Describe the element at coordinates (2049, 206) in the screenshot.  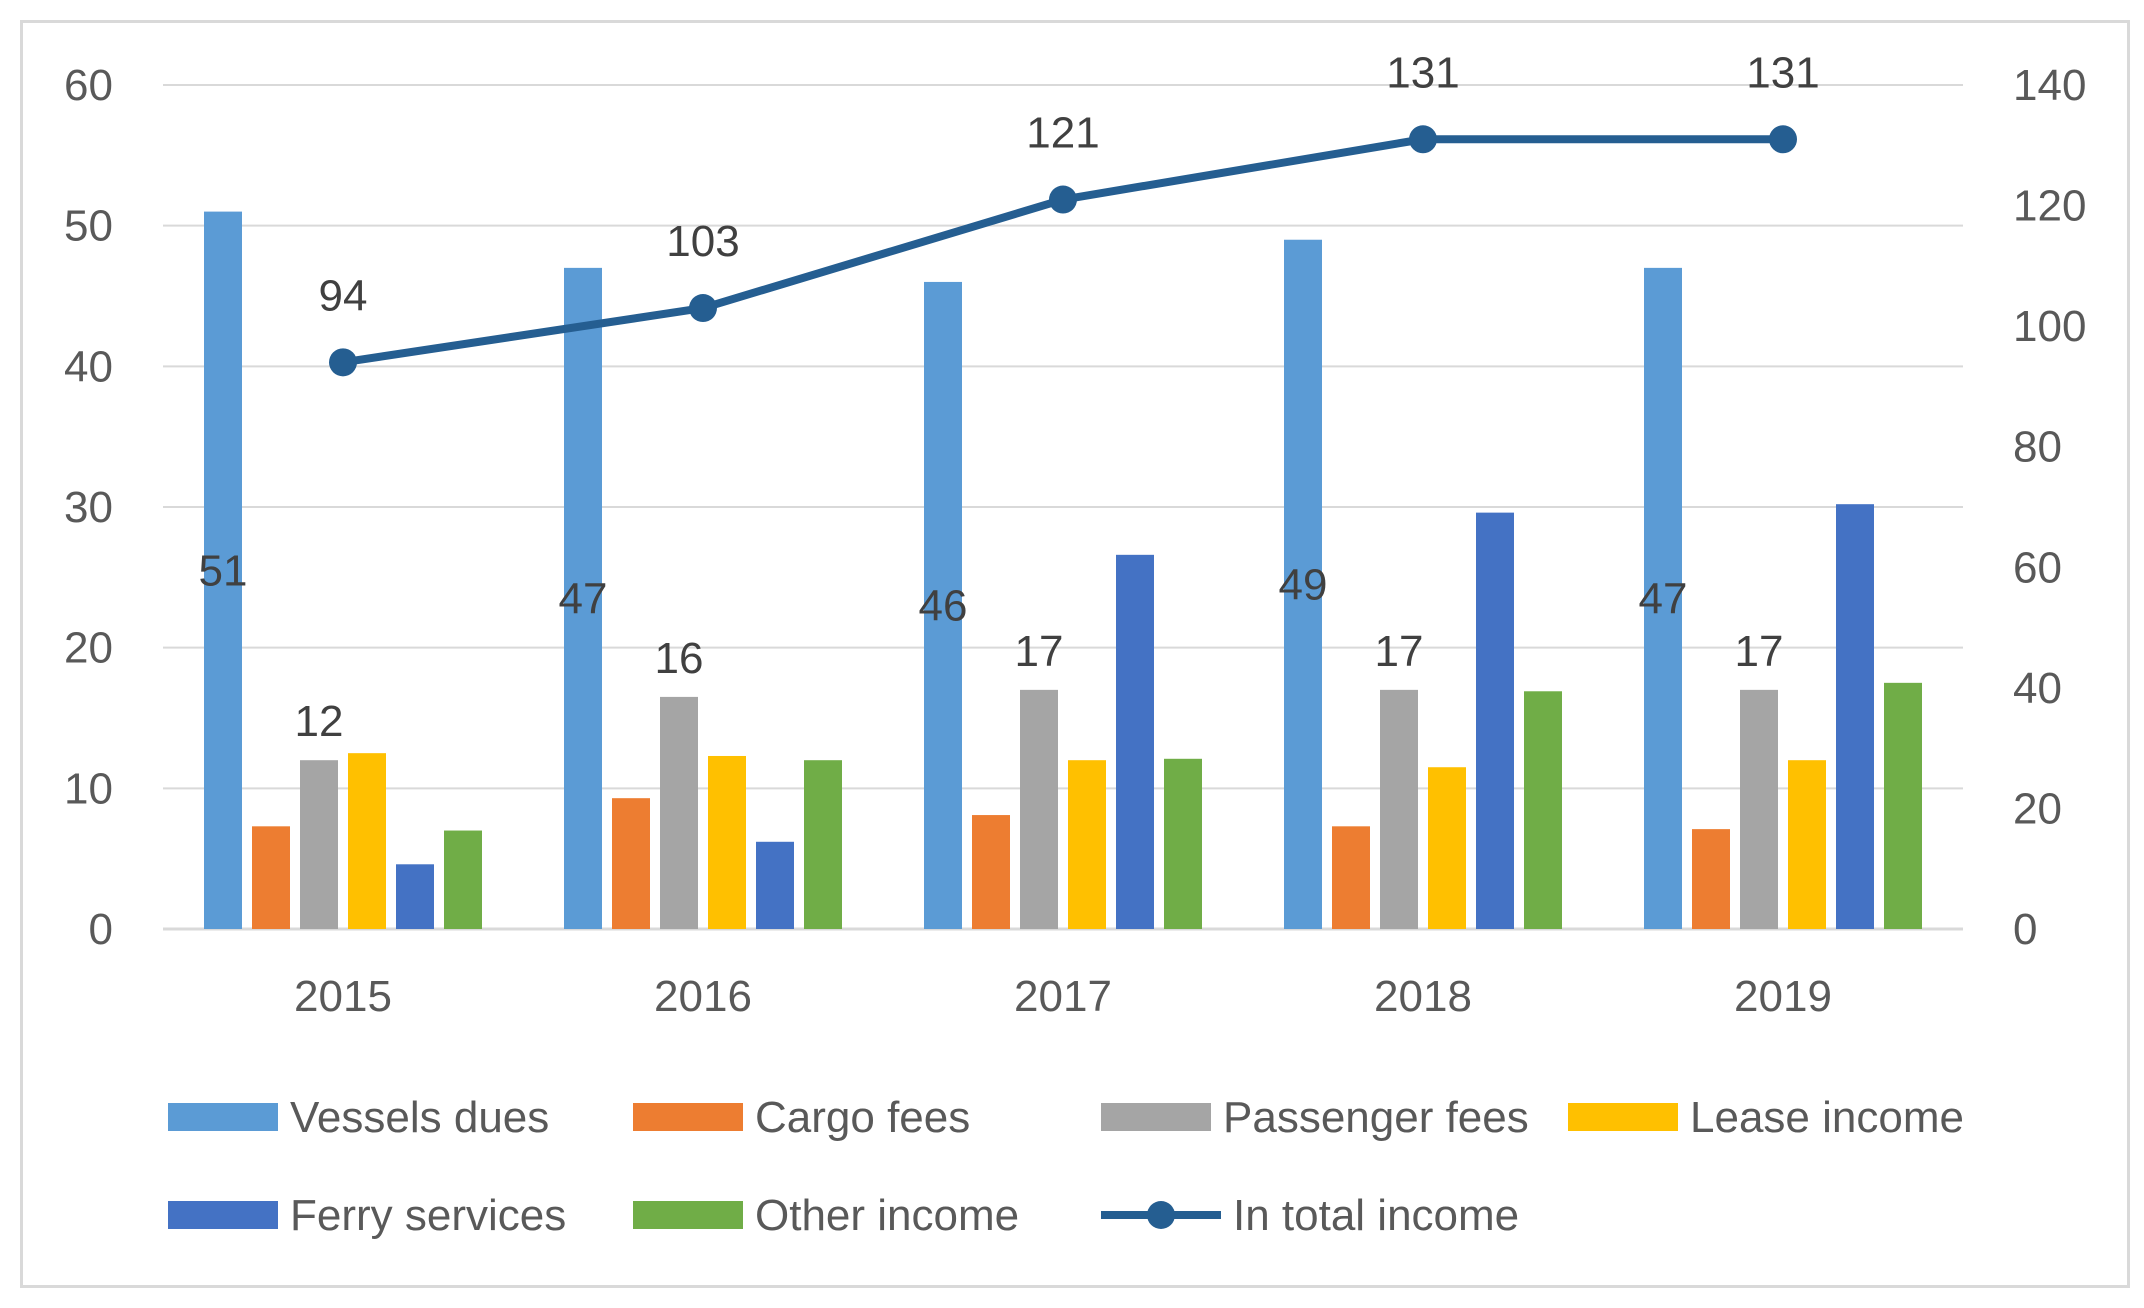
I see `y2-tick-label: 120` at that location.